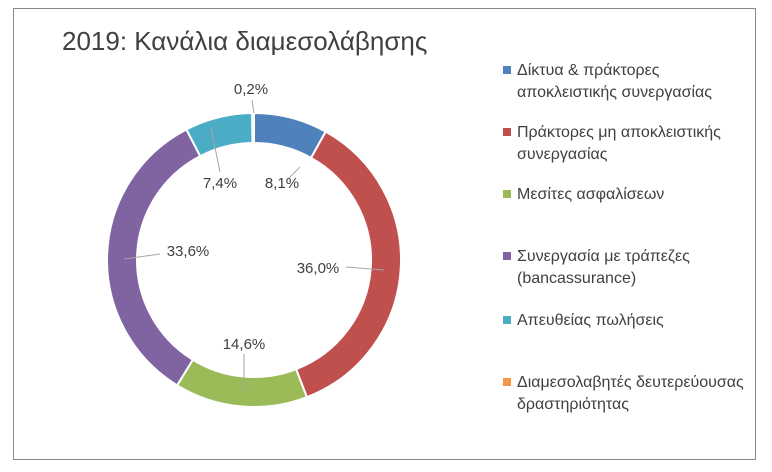 The width and height of the screenshot is (772, 472). I want to click on legend-label: Συνεργασία με τράπεζες (bancassurance), so click(603, 267).